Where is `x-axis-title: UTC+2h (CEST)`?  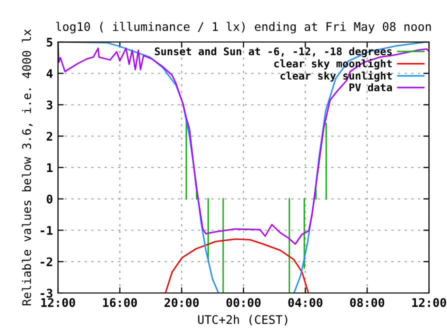
x-axis-title: UTC+2h (CEST) is located at coordinates (243, 320).